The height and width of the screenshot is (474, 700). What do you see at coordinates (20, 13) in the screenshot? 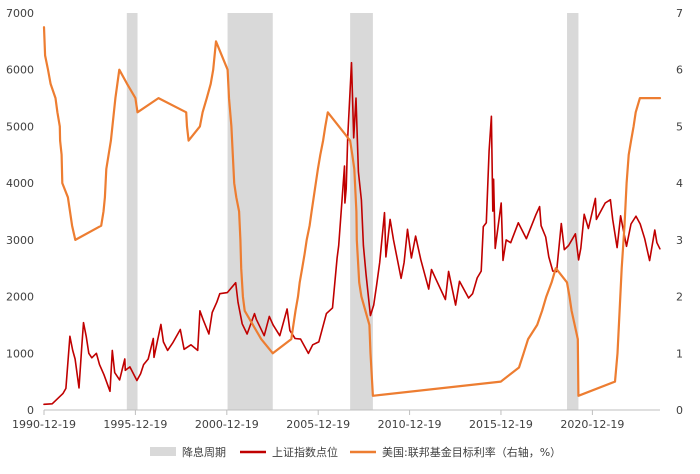
I see `y-left-tick-label: 7000` at bounding box center [20, 13].